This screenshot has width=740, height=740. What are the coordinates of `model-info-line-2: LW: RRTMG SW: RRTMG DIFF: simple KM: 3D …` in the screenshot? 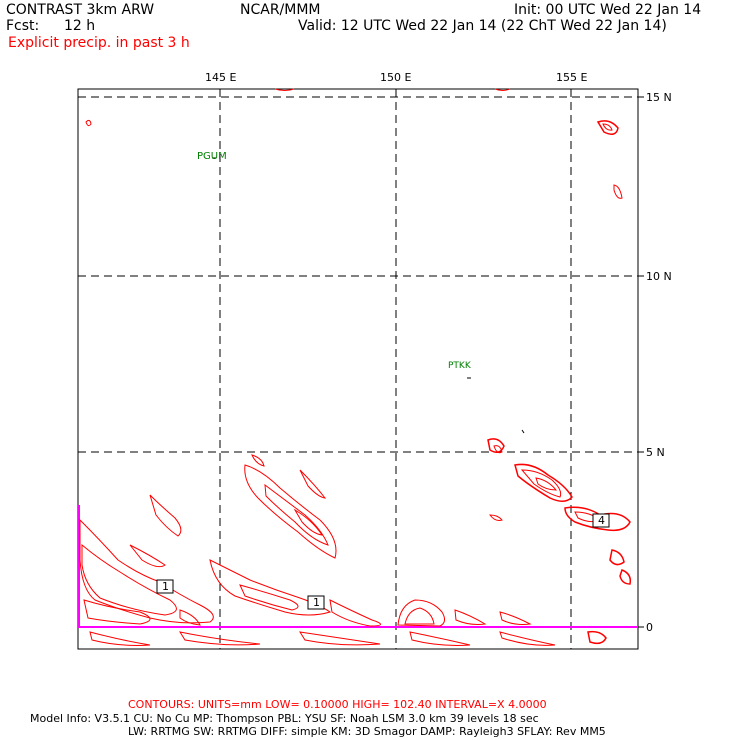 It's located at (367, 731).